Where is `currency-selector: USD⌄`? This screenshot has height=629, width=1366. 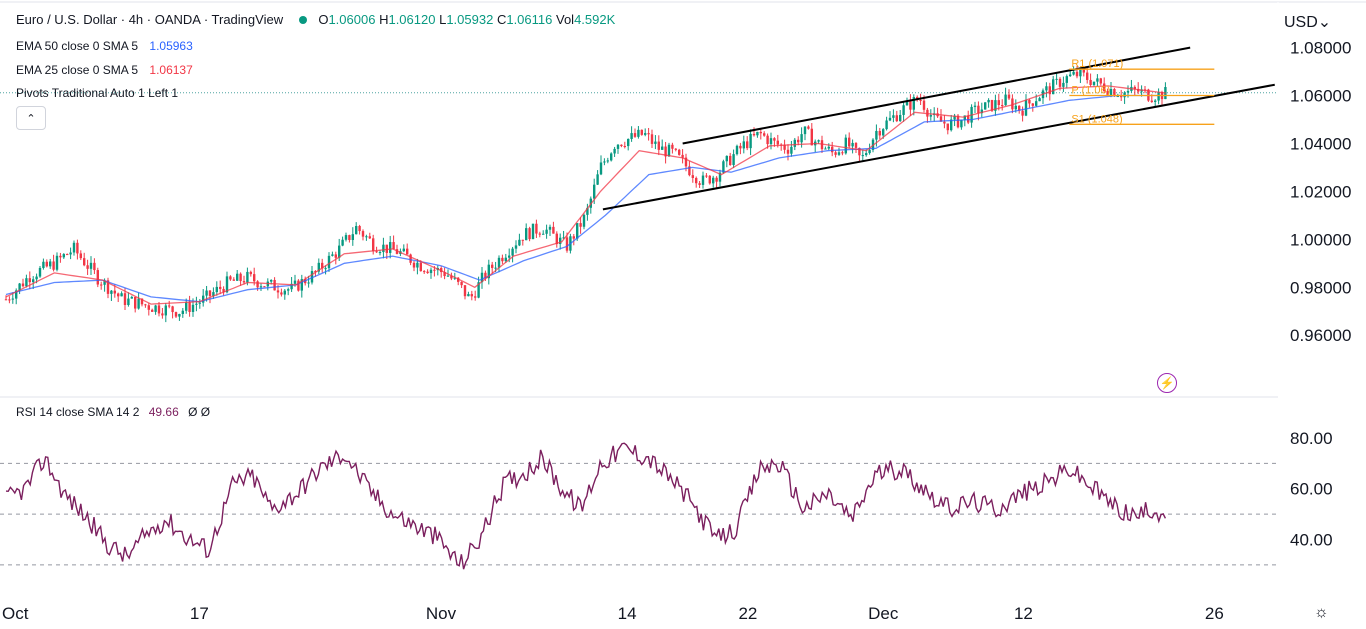
currency-selector: USD⌄ is located at coordinates (1308, 22).